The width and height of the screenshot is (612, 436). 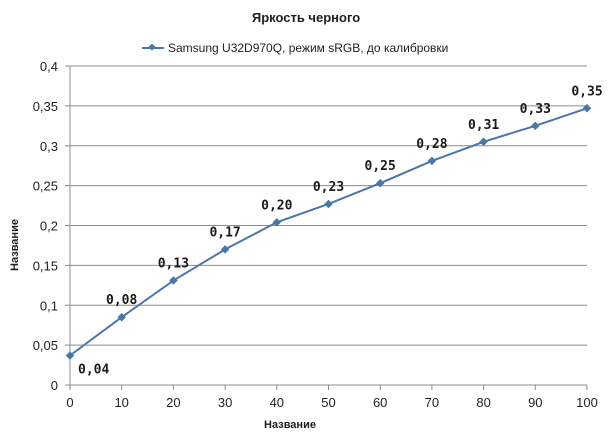 I want to click on data-label: 0,31, so click(x=483, y=125).